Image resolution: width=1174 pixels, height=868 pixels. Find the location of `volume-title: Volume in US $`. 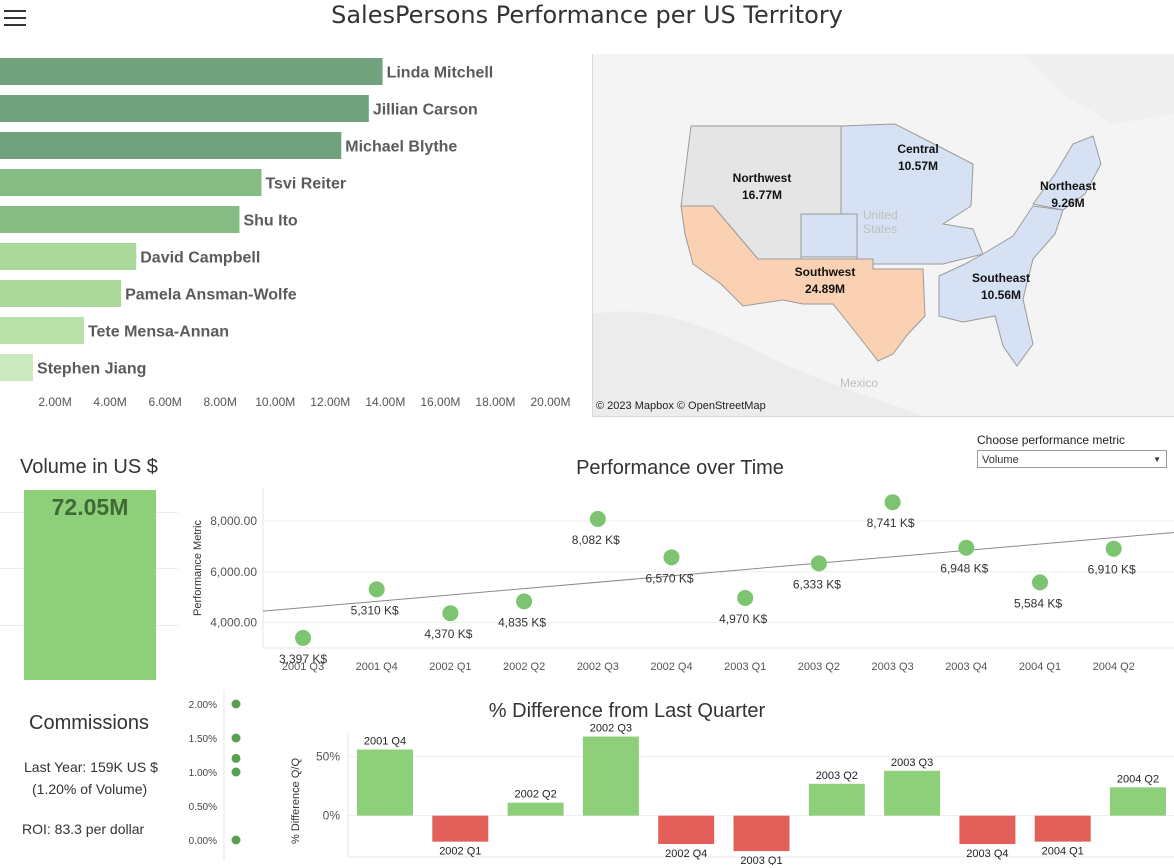

volume-title: Volume in US $ is located at coordinates (89, 467).